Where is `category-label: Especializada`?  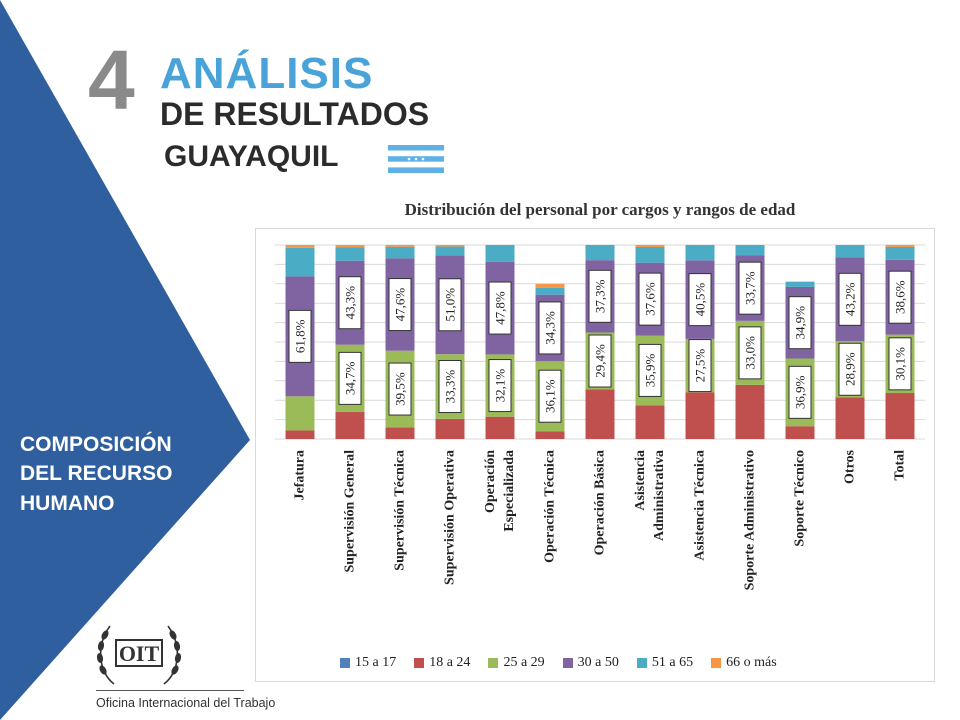
category-label: Especializada is located at coordinates (509, 491).